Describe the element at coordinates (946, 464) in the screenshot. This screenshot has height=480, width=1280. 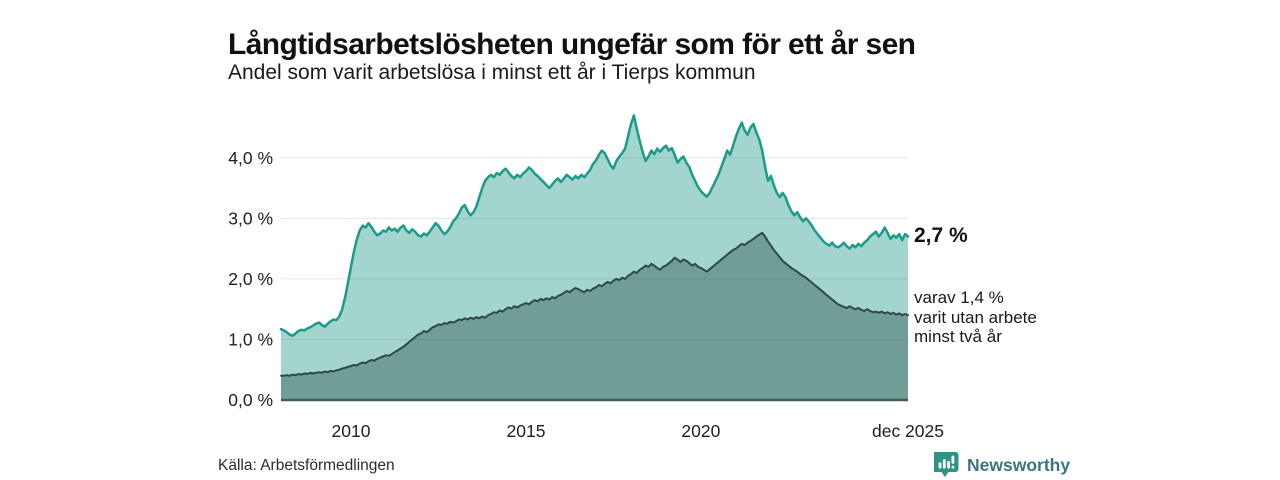
I see `newsworthy-bar-chart-icon` at that location.